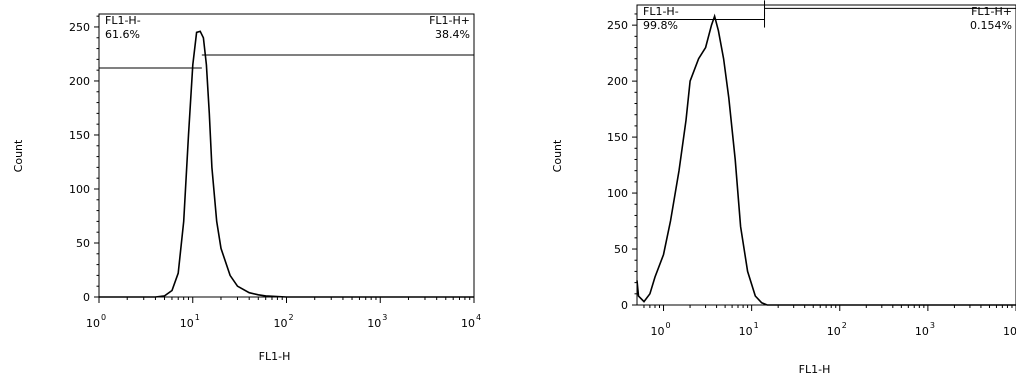 Image resolution: width=1016 pixels, height=382 pixels. What do you see at coordinates (660, 25) in the screenshot?
I see `gate-label-negative-percent: 99.8%` at bounding box center [660, 25].